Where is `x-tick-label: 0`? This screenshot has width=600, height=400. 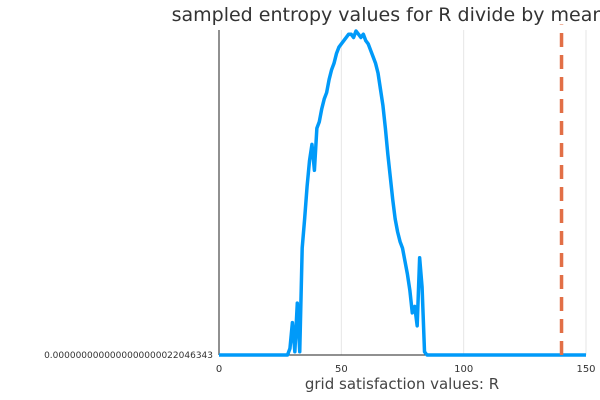 x-tick-label: 0 is located at coordinates (219, 369).